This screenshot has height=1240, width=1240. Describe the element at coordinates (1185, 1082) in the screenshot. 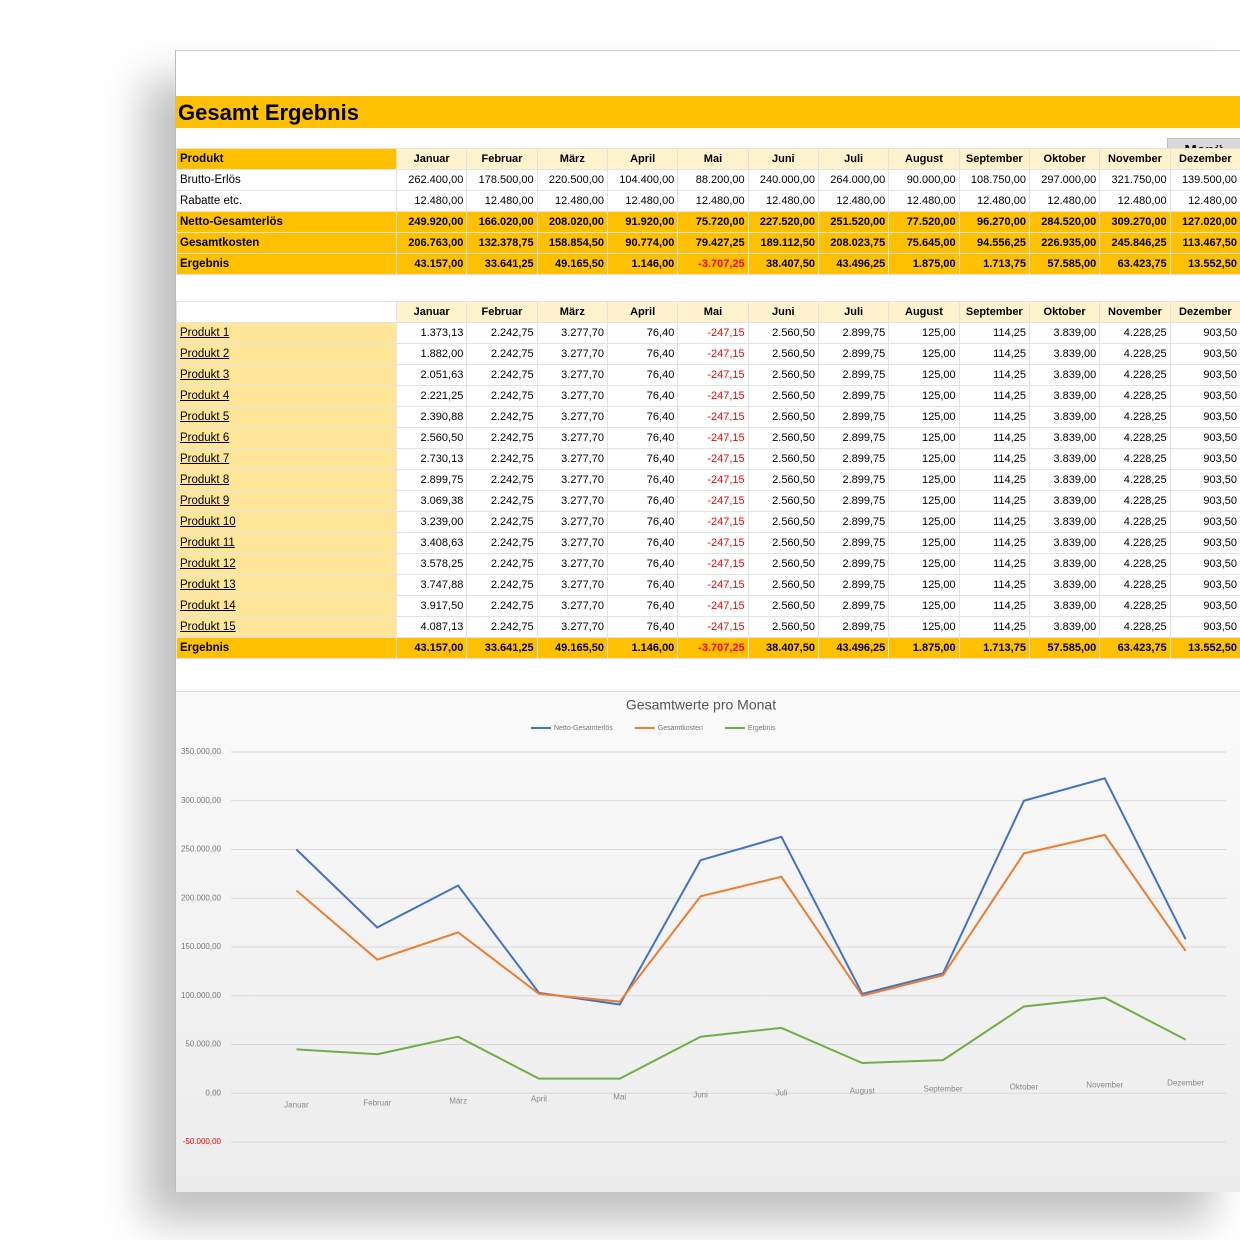

I see `x-tick-label: Dezember` at that location.